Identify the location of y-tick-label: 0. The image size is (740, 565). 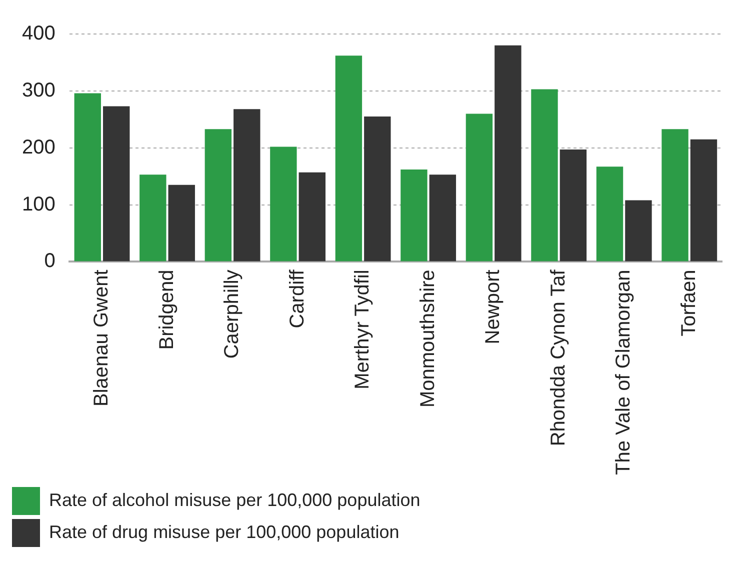
(50, 261).